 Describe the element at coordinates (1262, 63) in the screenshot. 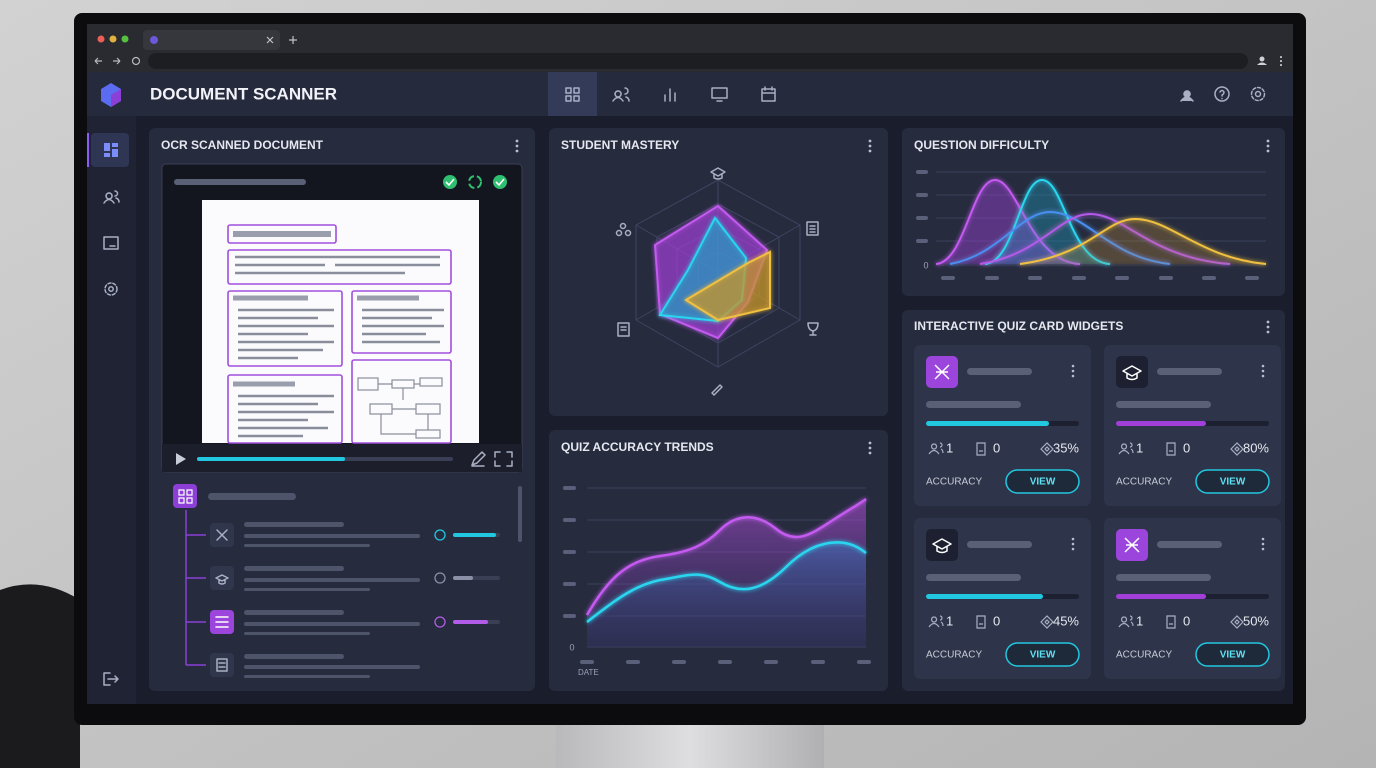

I see `profile-icon-body` at that location.